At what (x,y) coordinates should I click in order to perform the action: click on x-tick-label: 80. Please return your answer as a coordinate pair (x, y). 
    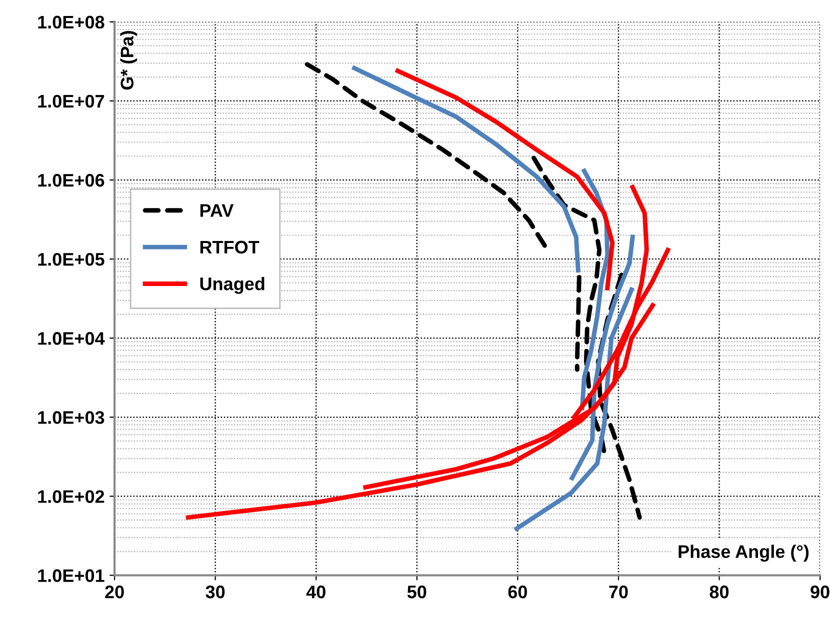
    Looking at the image, I should click on (719, 592).